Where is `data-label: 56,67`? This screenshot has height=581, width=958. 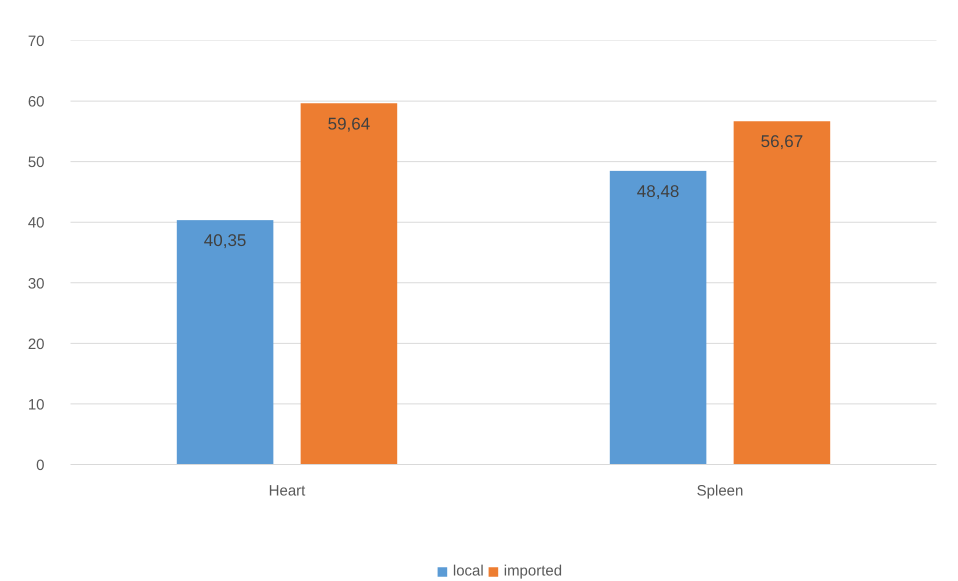
data-label: 56,67 is located at coordinates (782, 142).